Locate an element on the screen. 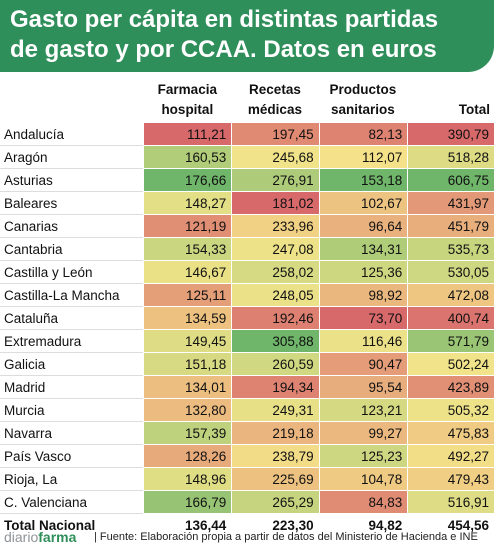  value-cell: 305,88 is located at coordinates (275, 341).